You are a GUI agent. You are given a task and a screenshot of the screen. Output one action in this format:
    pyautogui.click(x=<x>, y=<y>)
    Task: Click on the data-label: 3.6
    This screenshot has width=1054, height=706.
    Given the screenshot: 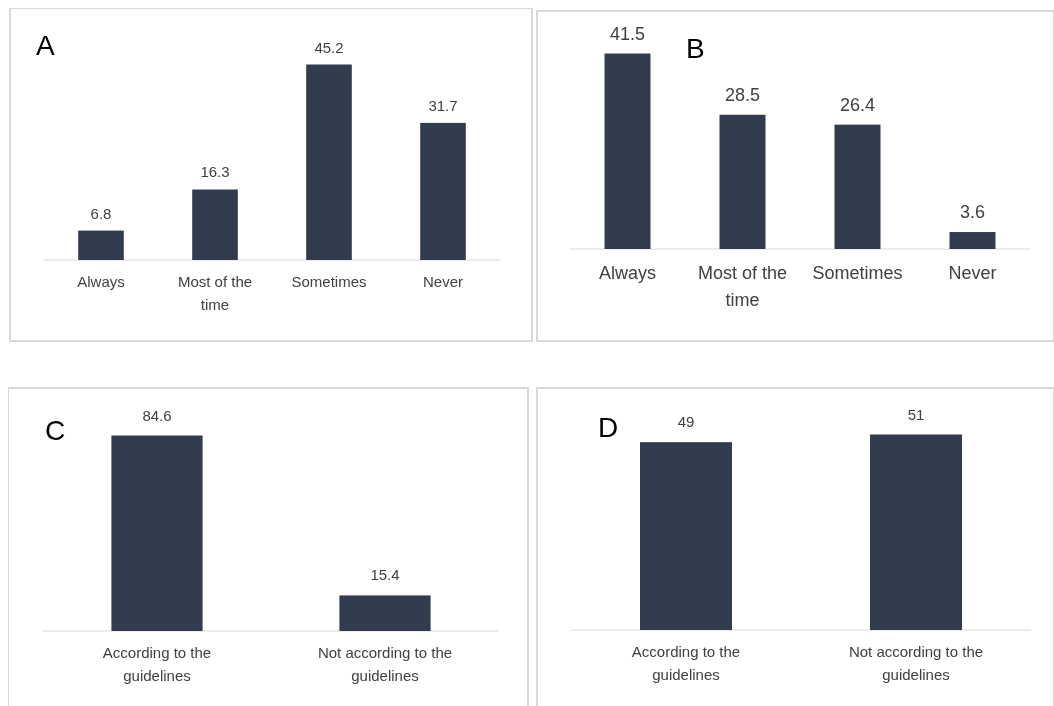 What is the action you would take?
    pyautogui.click(x=972, y=212)
    